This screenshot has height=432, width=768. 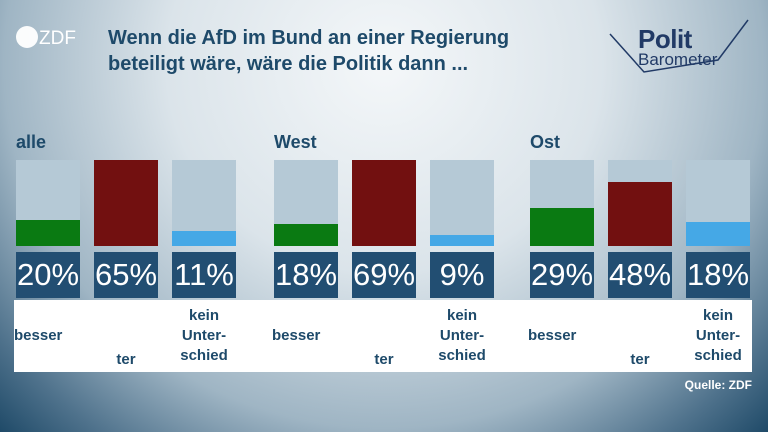 What do you see at coordinates (640, 275) in the screenshot?
I see `value-label: 48%` at bounding box center [640, 275].